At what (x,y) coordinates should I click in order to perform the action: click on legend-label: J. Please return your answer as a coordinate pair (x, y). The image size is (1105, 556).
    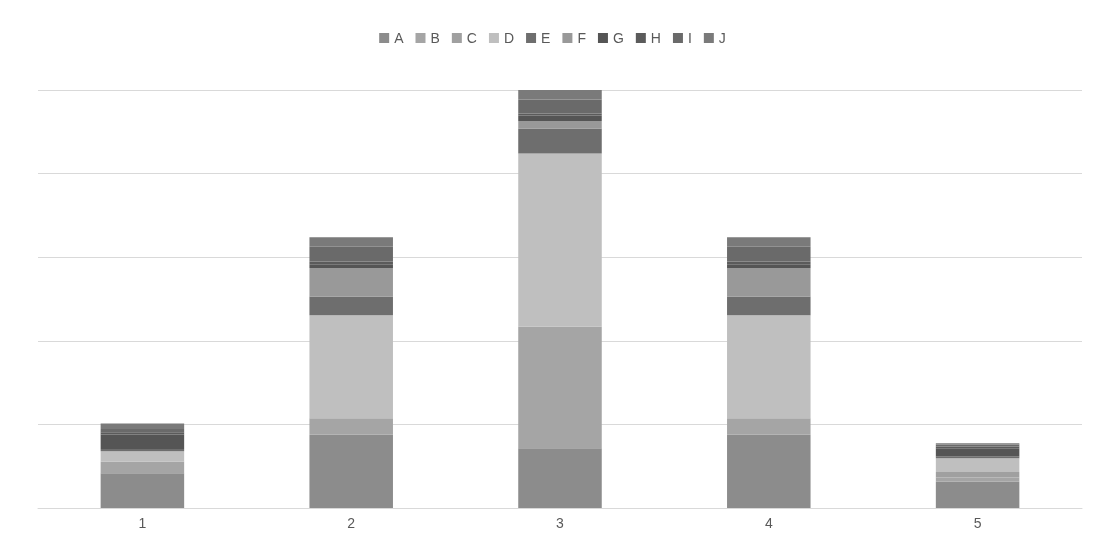
    Looking at the image, I should click on (722, 38).